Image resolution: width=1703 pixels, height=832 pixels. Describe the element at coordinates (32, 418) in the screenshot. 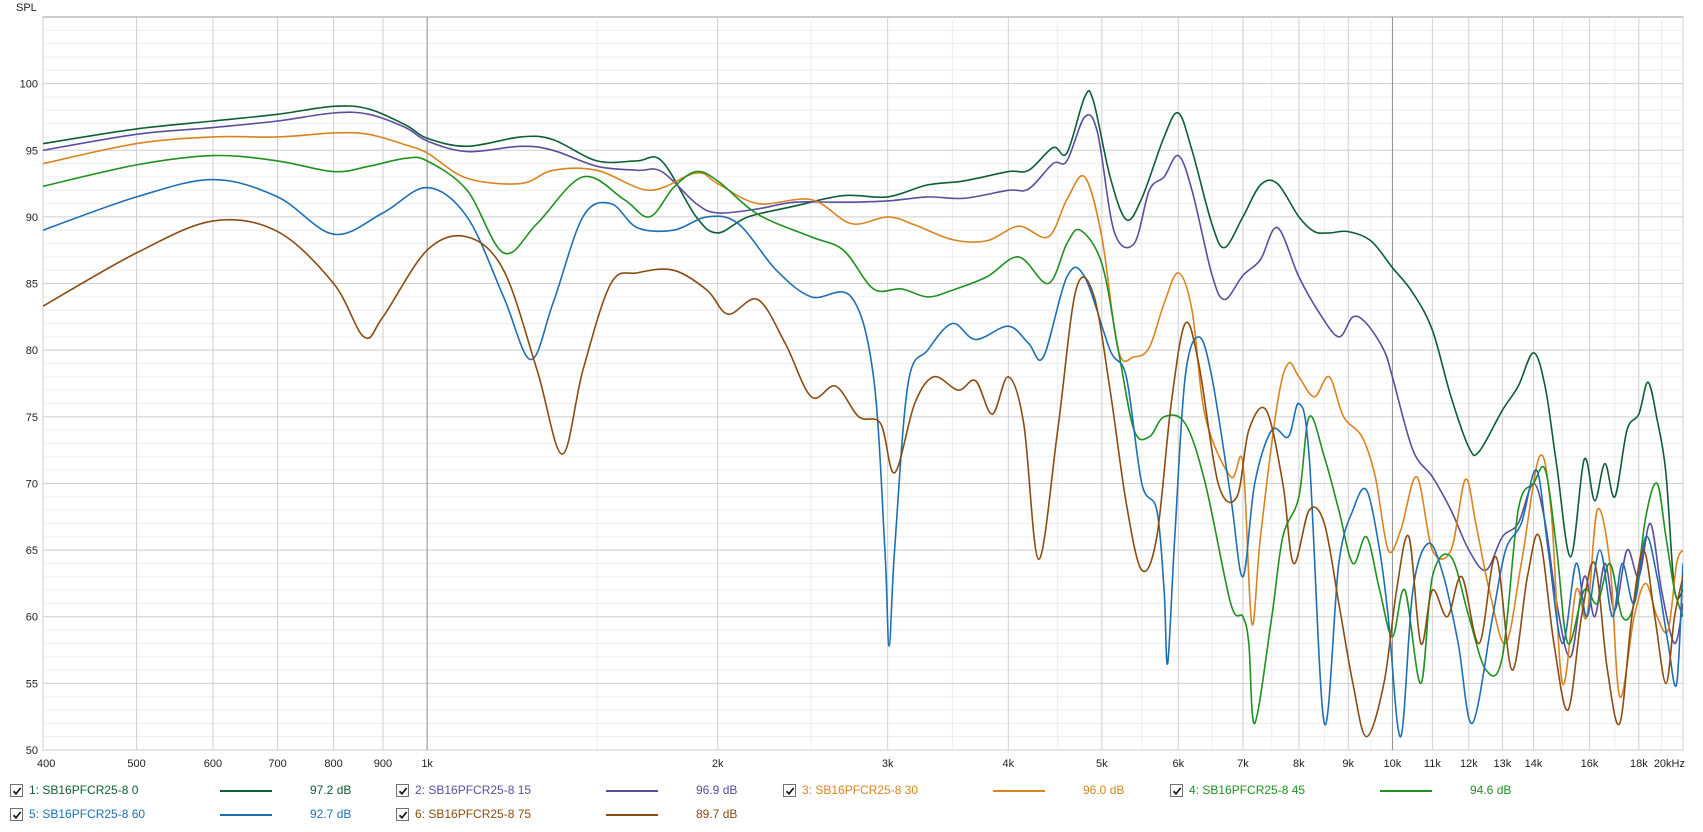

I see `y-tick-label: 75` at that location.